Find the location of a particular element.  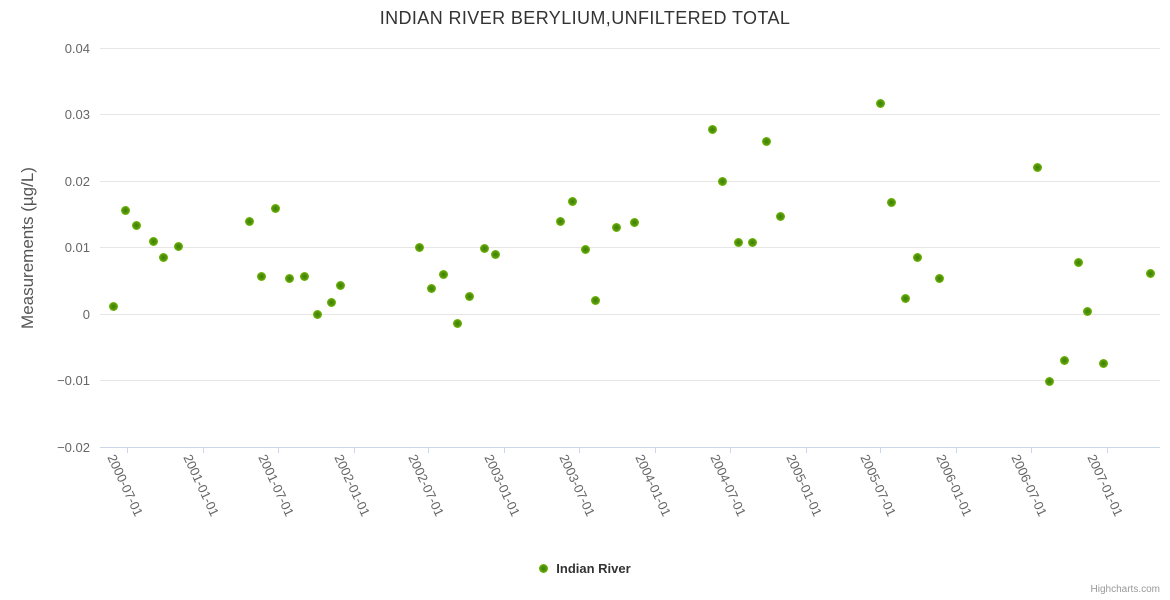

x-axis-label: 2001-07-01 is located at coordinates (275, 485).